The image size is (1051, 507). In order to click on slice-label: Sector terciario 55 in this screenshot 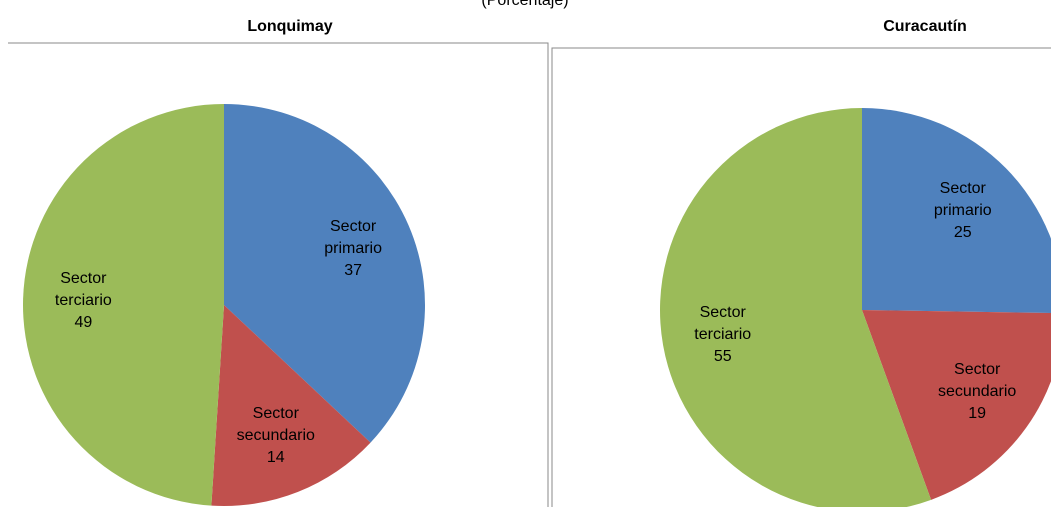, I will do `click(723, 335)`.